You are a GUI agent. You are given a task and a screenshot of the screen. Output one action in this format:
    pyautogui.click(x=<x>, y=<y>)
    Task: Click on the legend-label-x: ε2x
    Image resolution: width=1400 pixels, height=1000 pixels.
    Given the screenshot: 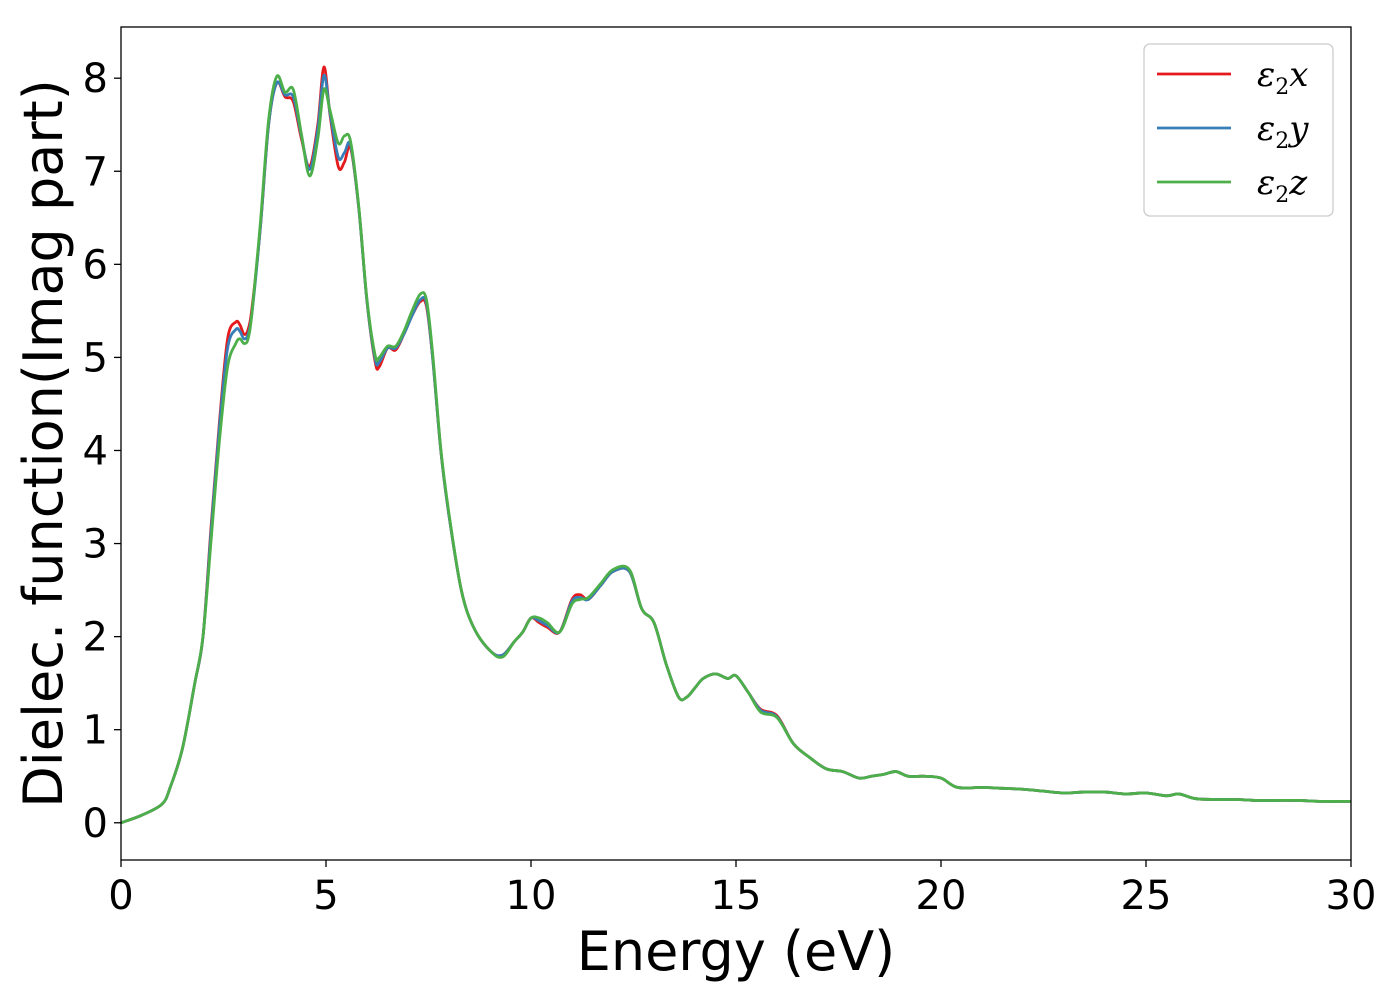 What is the action you would take?
    pyautogui.click(x=1282, y=77)
    